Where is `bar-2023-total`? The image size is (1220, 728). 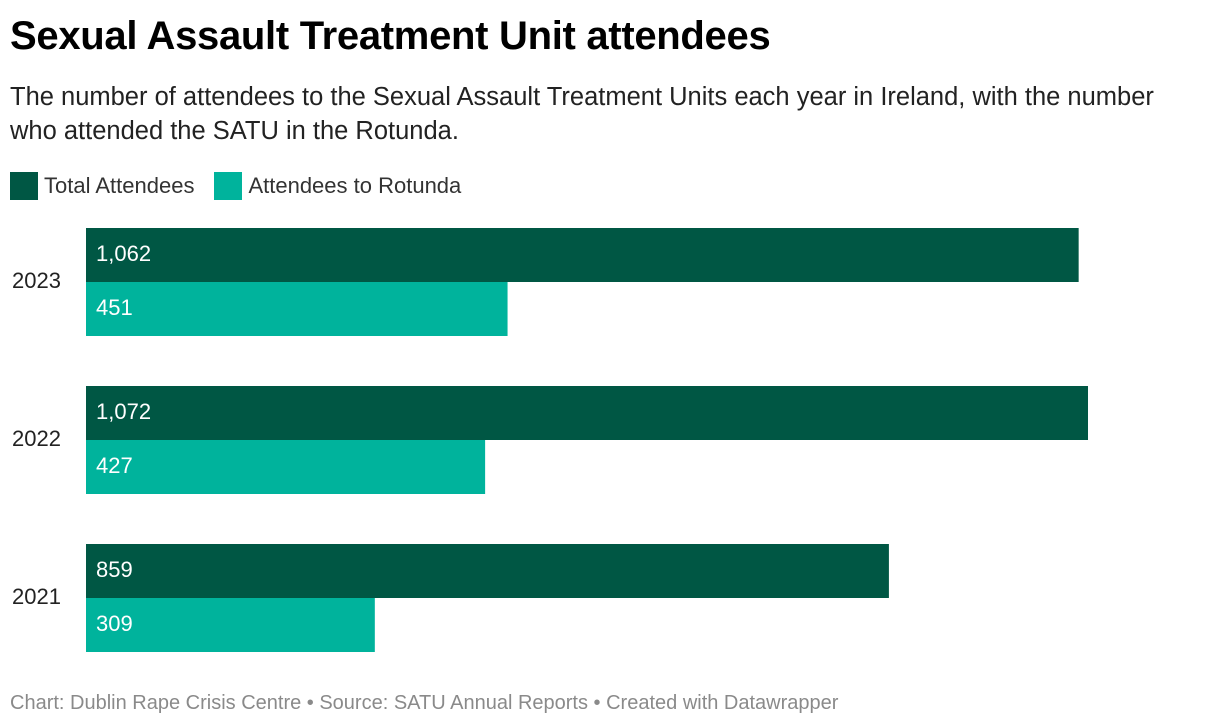
bar-2023-total is located at coordinates (582, 255).